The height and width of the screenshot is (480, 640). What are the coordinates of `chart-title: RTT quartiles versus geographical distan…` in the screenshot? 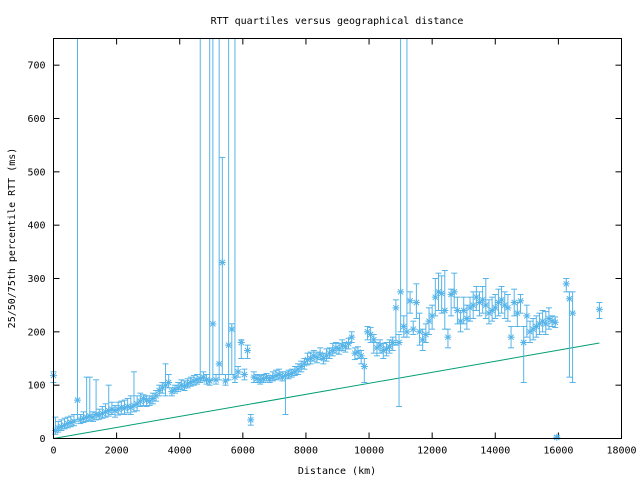 It's located at (337, 21).